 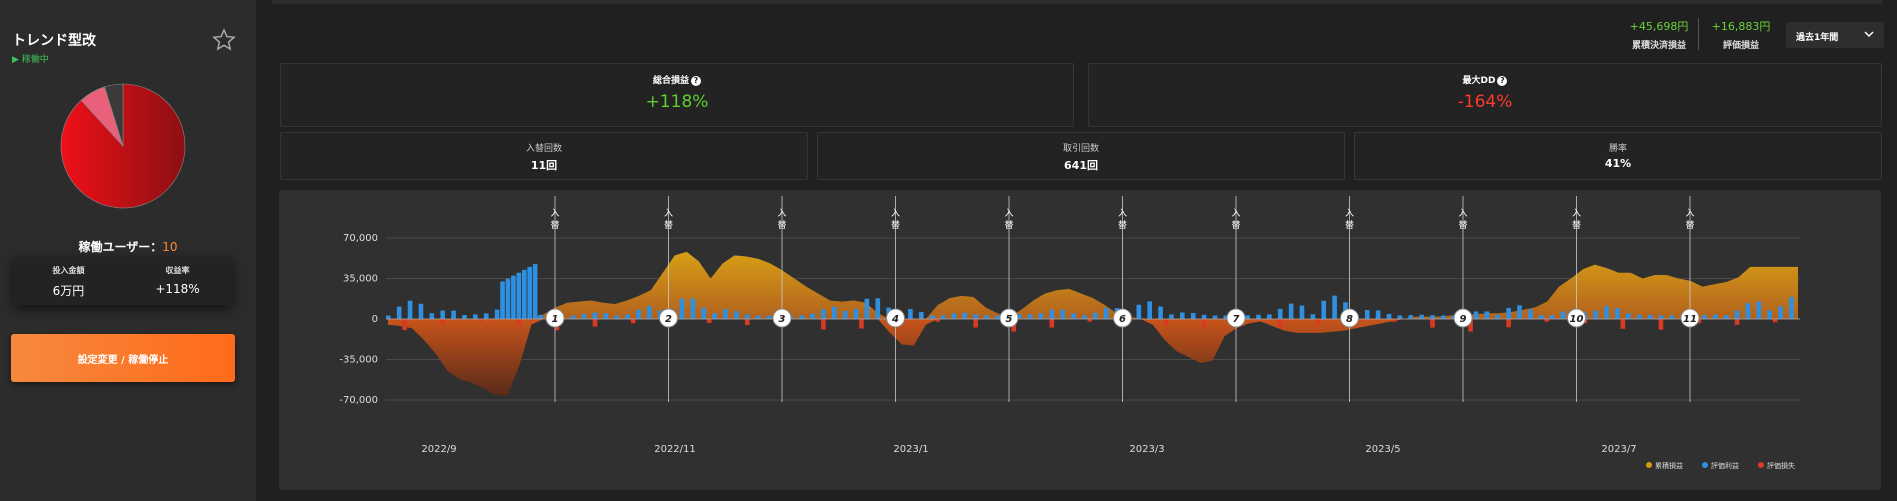 I want to click on swap-marker-number: 4, so click(x=895, y=319).